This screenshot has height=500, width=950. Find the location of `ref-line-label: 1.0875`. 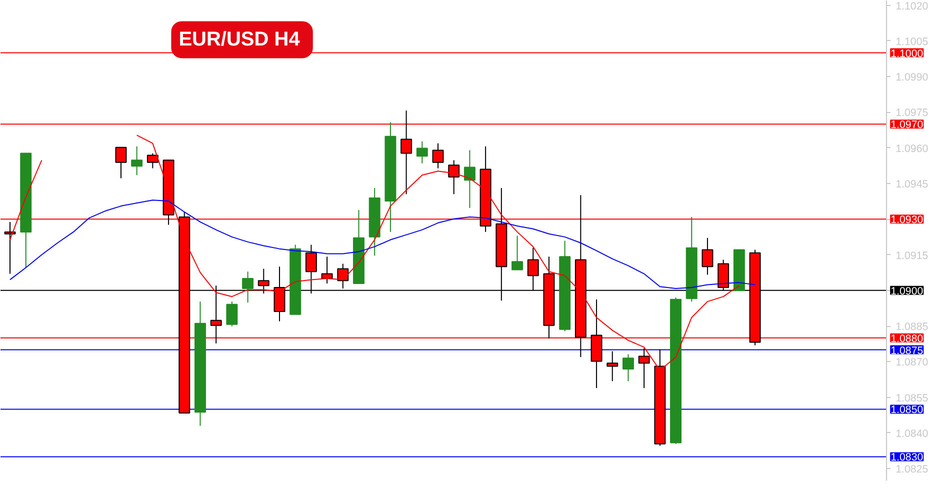

ref-line-label: 1.0875 is located at coordinates (907, 350).